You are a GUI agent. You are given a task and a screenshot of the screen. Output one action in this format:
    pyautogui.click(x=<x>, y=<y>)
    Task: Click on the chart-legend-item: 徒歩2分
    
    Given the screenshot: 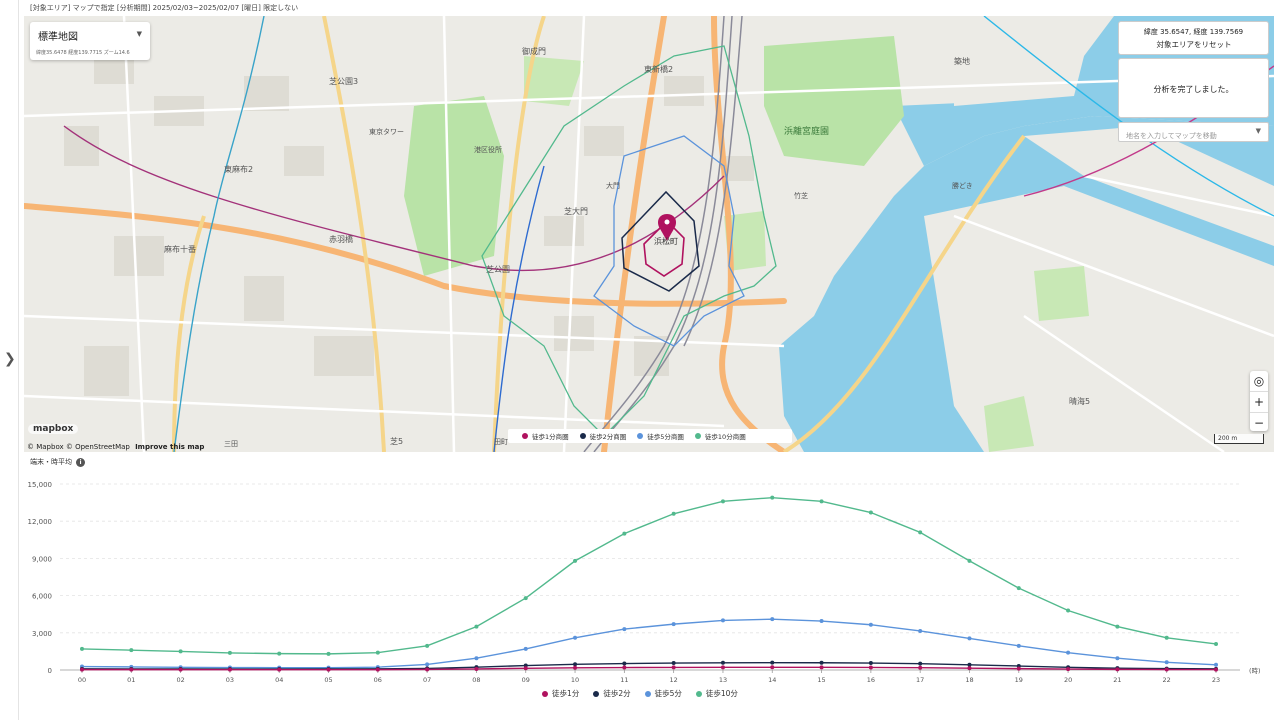 What is the action you would take?
    pyautogui.click(x=612, y=693)
    